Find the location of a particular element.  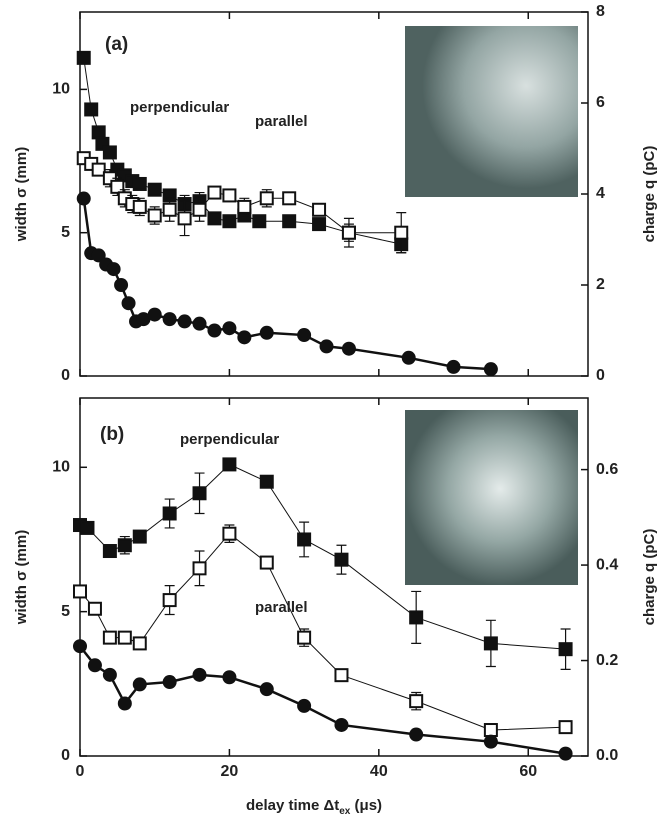

y2-tick-label: 6 is located at coordinates (600, 102).